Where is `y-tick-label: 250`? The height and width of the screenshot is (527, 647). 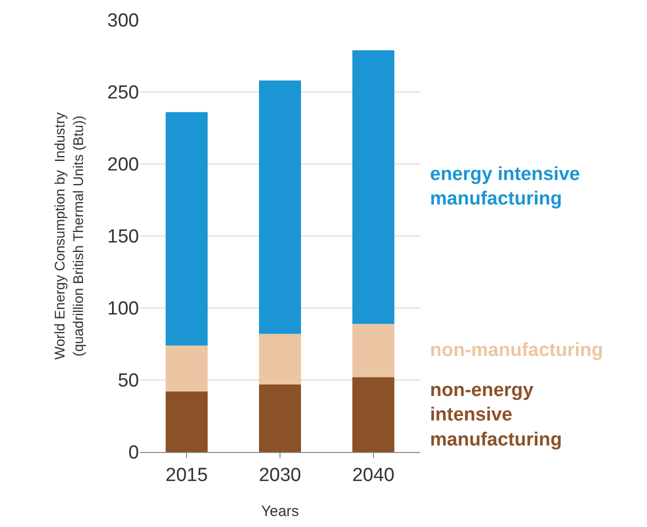 y-tick-label: 250 is located at coordinates (123, 93).